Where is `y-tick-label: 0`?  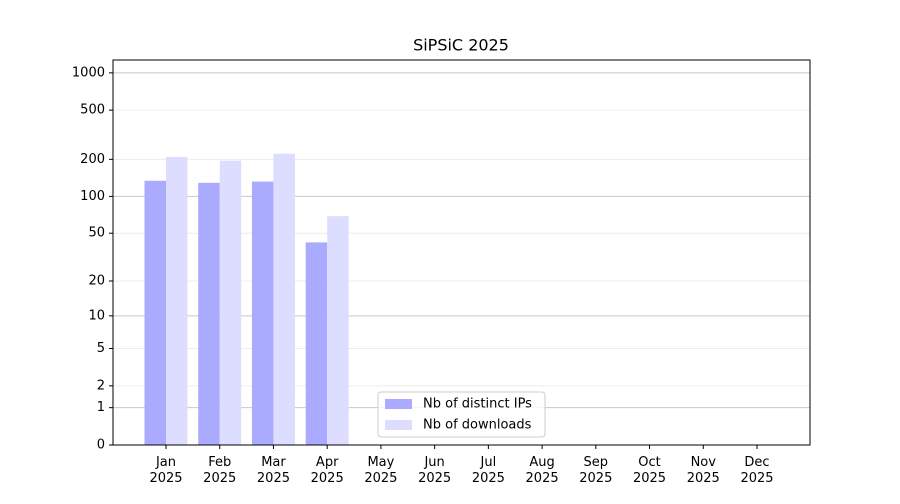
y-tick-label: 0 is located at coordinates (101, 445).